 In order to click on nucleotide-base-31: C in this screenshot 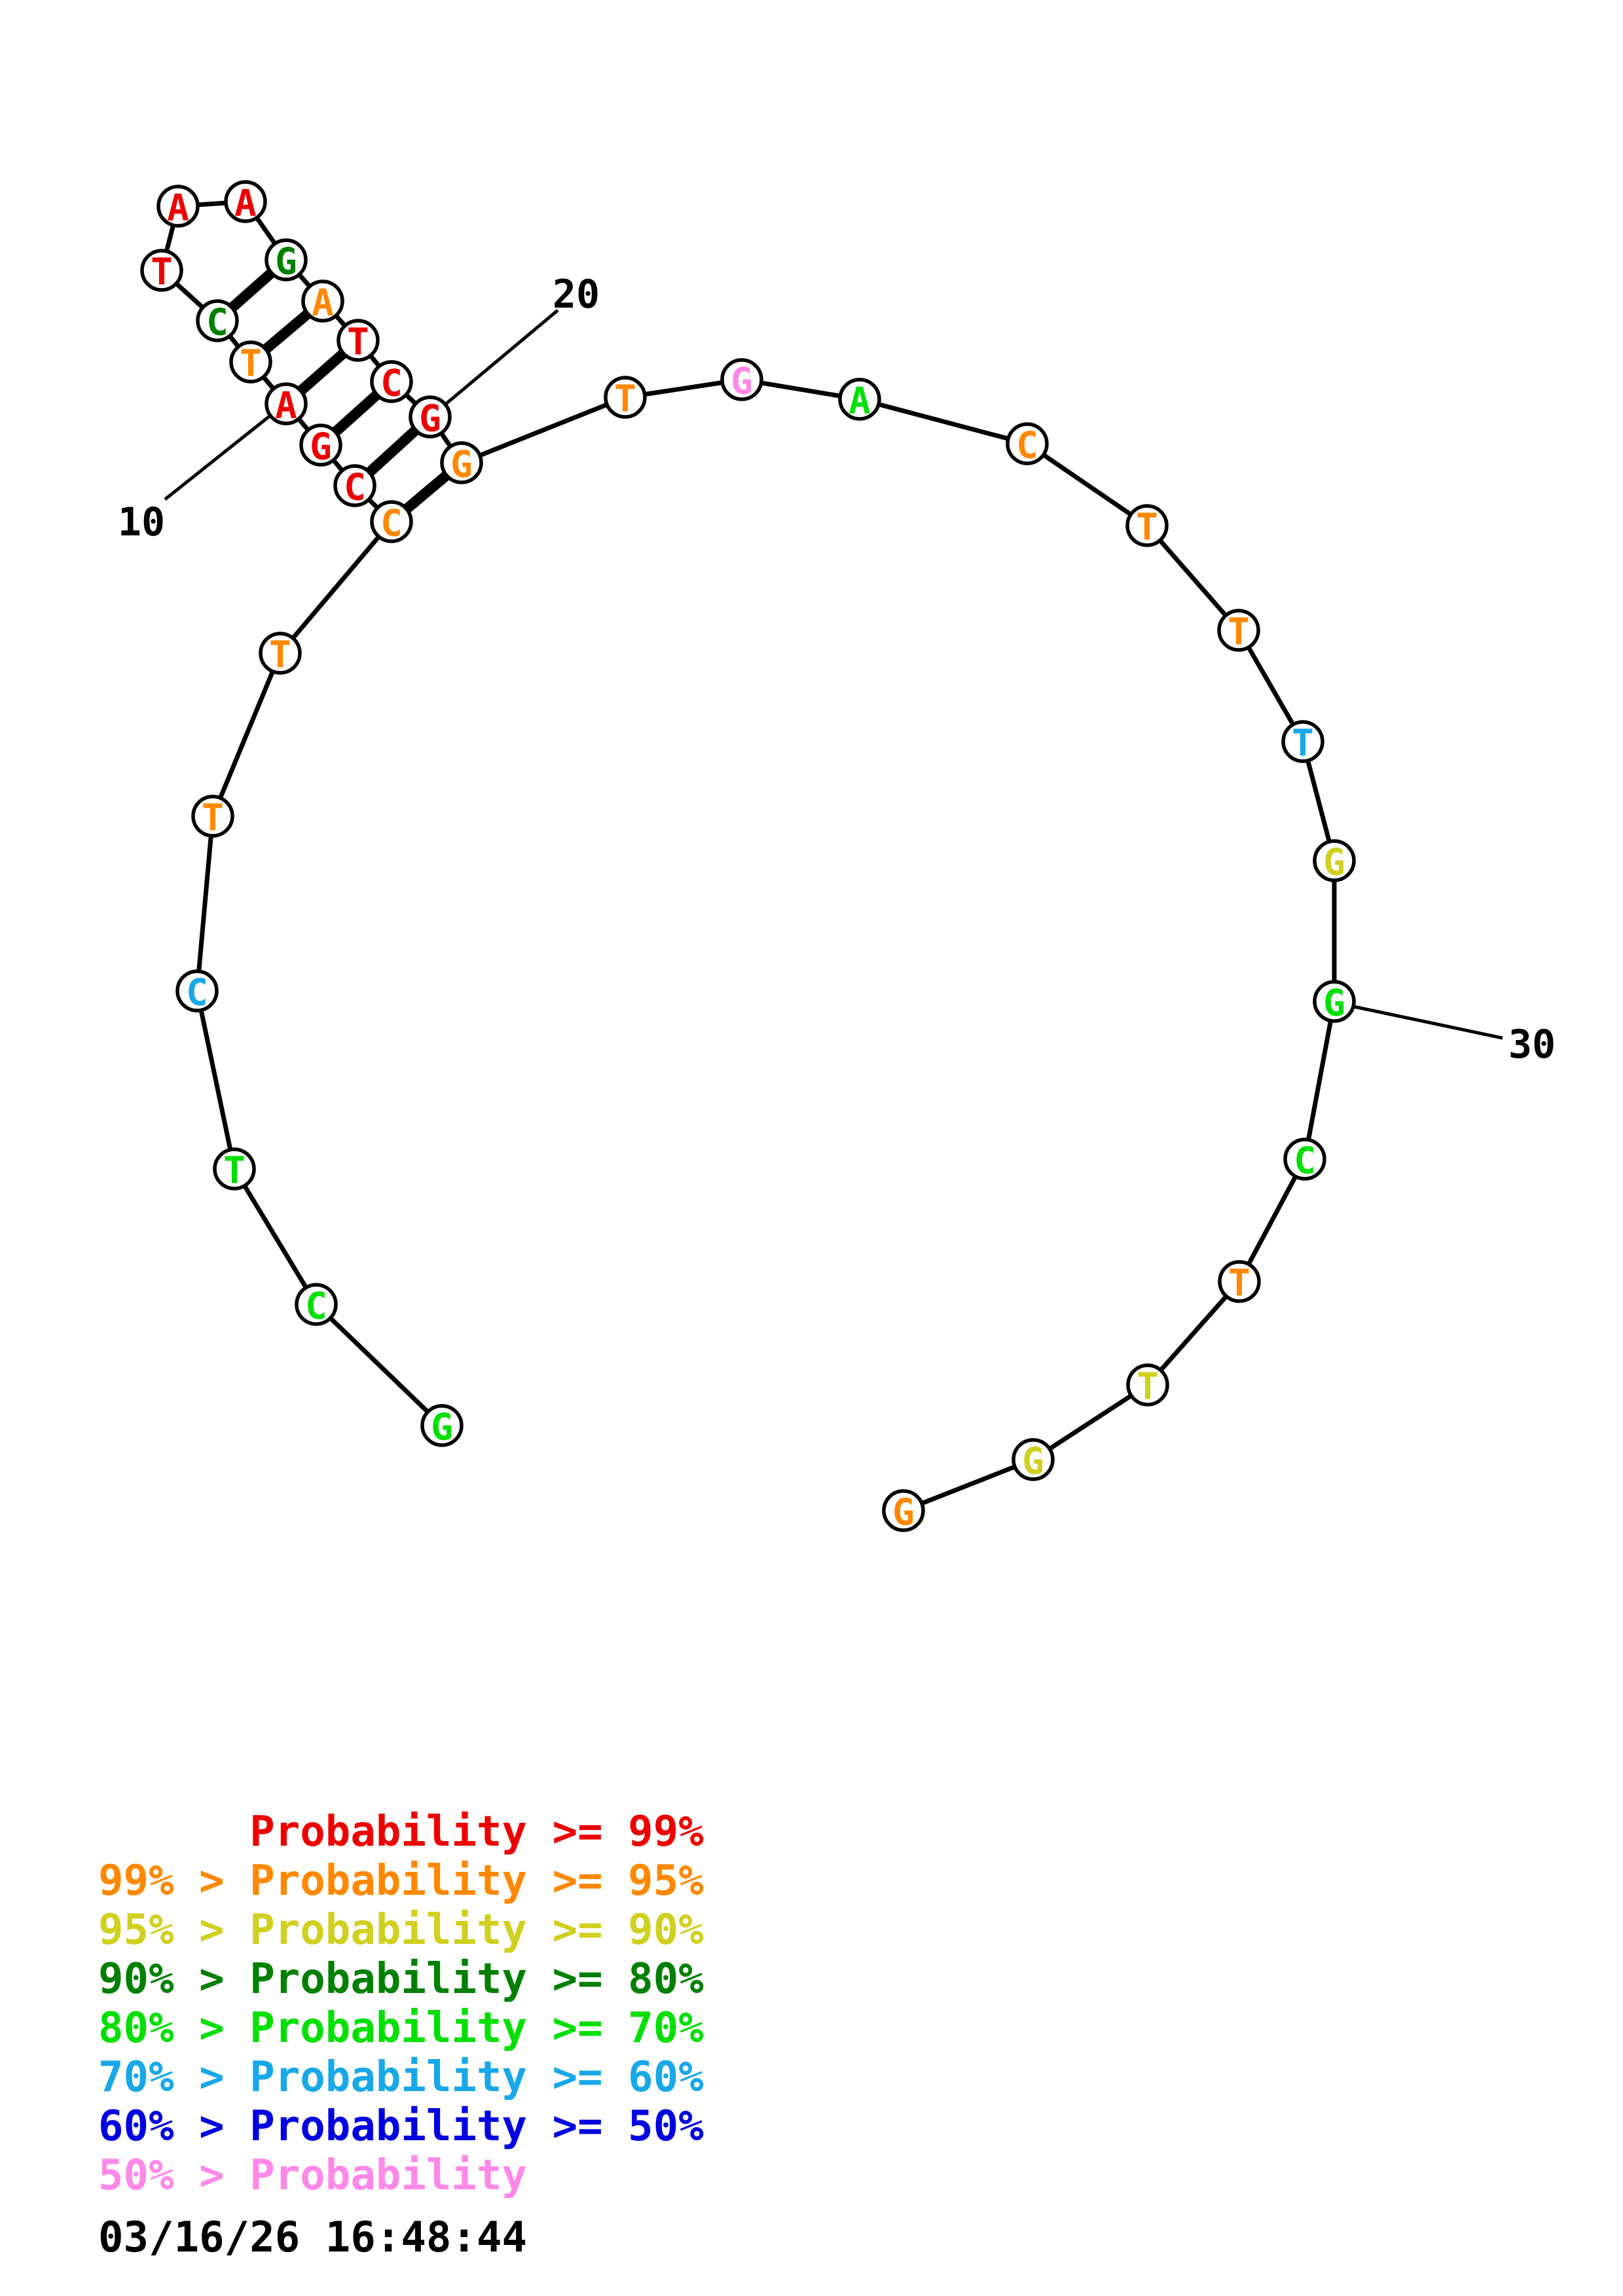, I will do `click(1305, 1161)`.